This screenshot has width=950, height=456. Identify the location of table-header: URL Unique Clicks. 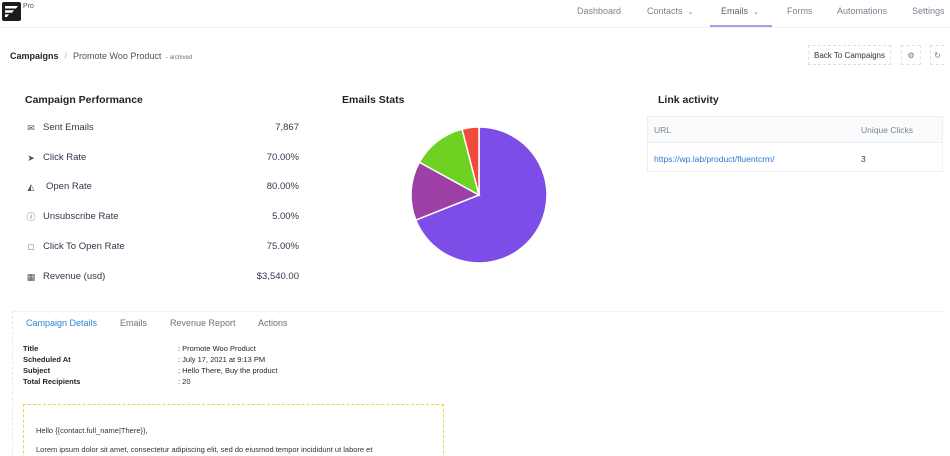
(795, 130).